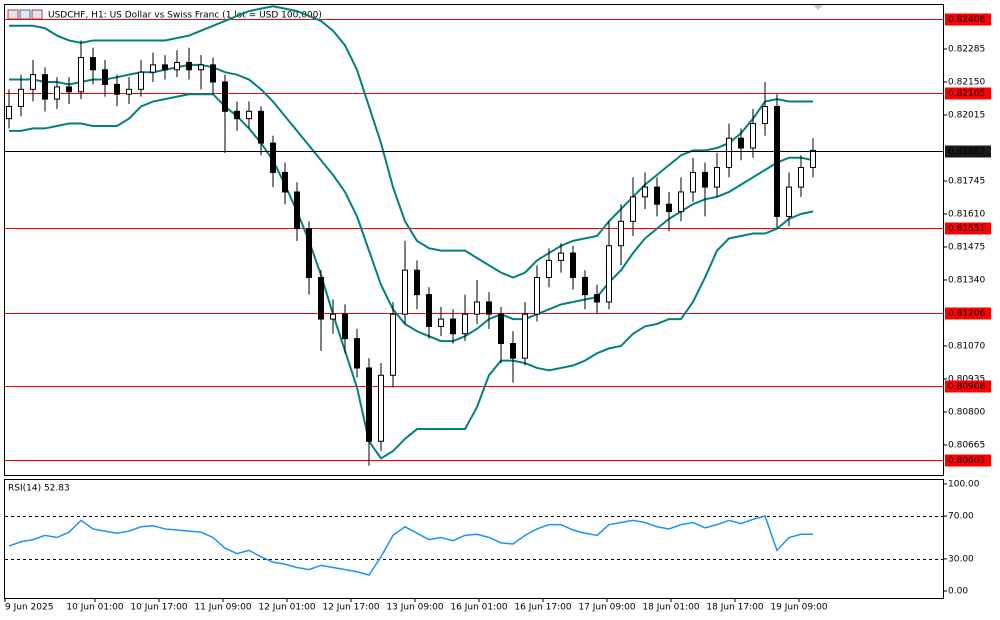 This screenshot has width=1000, height=620. I want to click on y-tick-label: 0.81610, so click(966, 214).